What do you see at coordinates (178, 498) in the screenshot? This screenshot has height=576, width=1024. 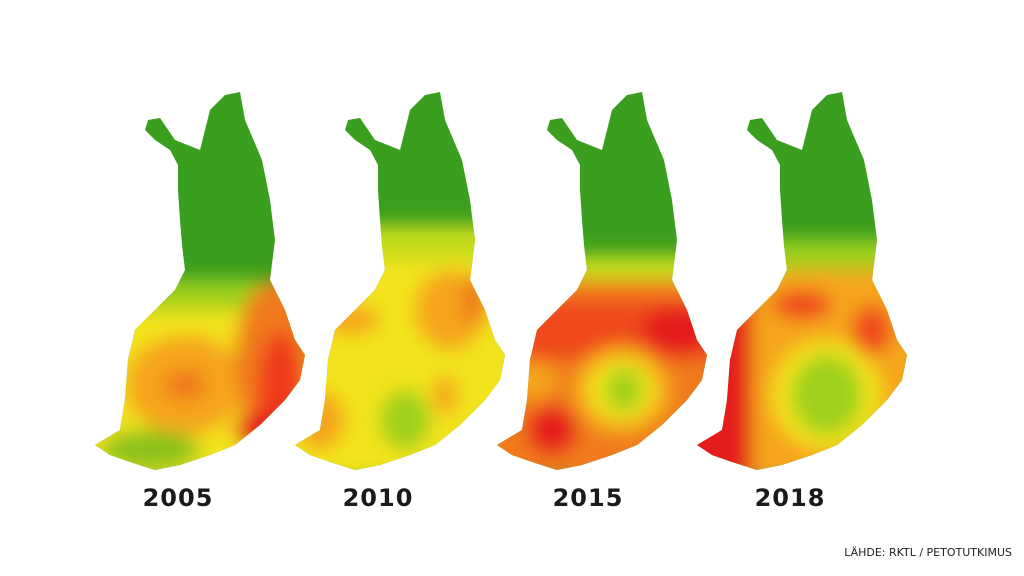 I see `year-label: 2005` at bounding box center [178, 498].